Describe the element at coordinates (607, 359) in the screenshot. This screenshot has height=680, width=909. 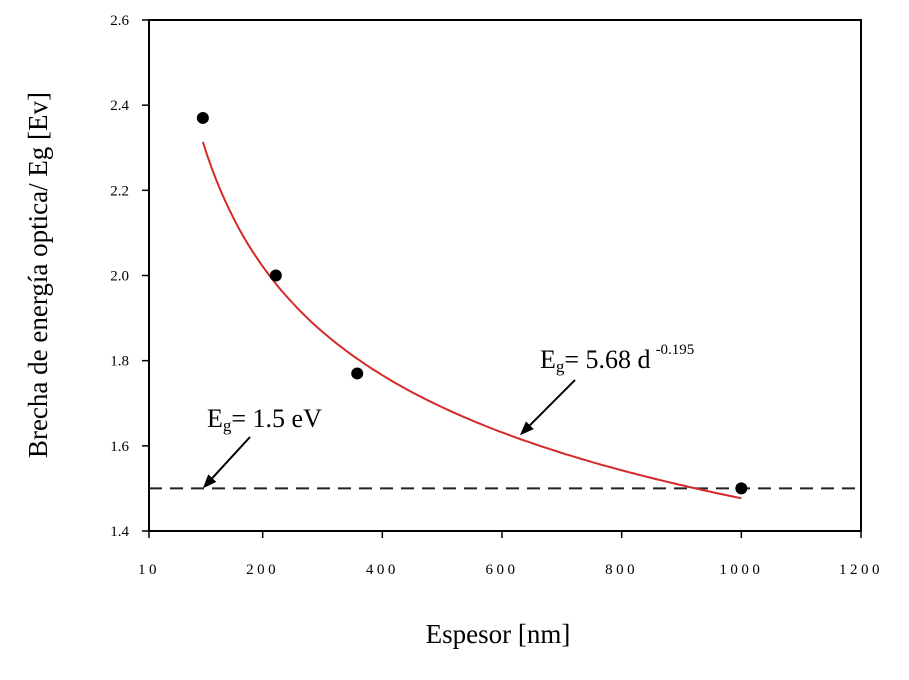
I see `fit-annotation-rest: = 5.68 d` at that location.